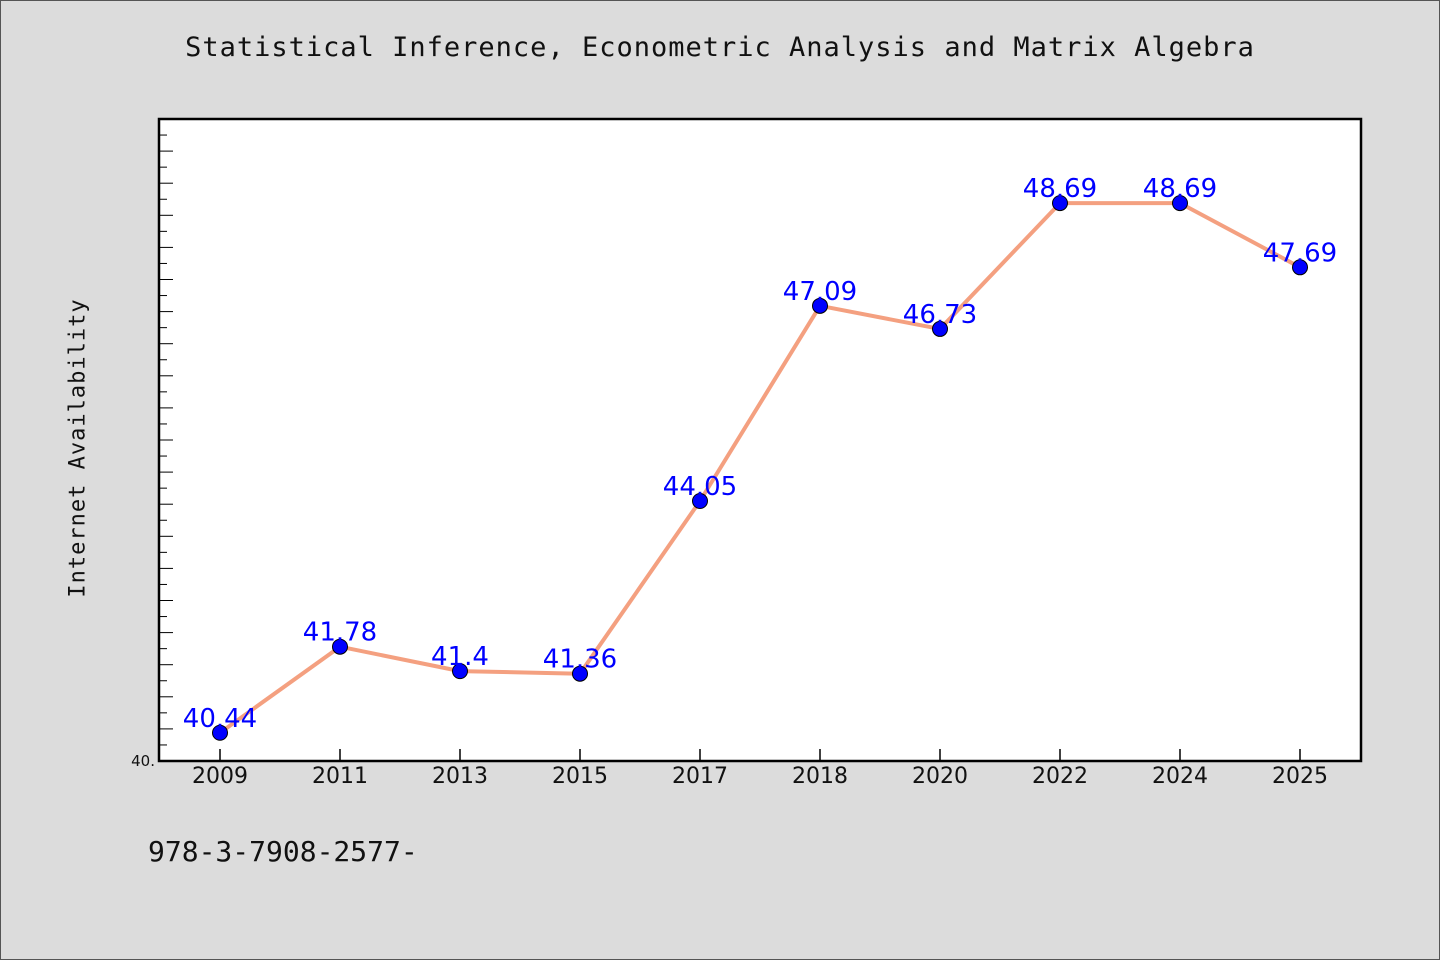 Image resolution: width=1440 pixels, height=960 pixels. What do you see at coordinates (1060, 776) in the screenshot?
I see `x-tick-label: 2022` at bounding box center [1060, 776].